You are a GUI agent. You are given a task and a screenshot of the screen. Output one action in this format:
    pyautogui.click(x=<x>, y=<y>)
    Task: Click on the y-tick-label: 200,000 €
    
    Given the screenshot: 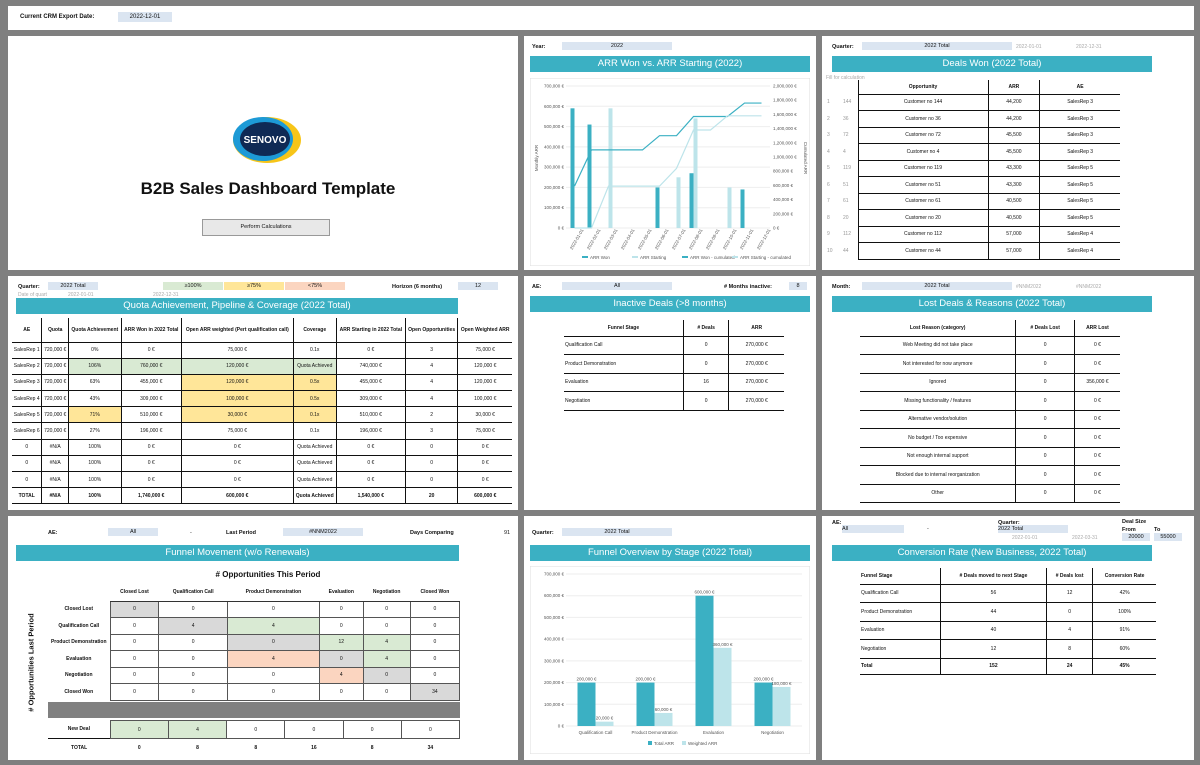 What is the action you would take?
    pyautogui.click(x=554, y=187)
    